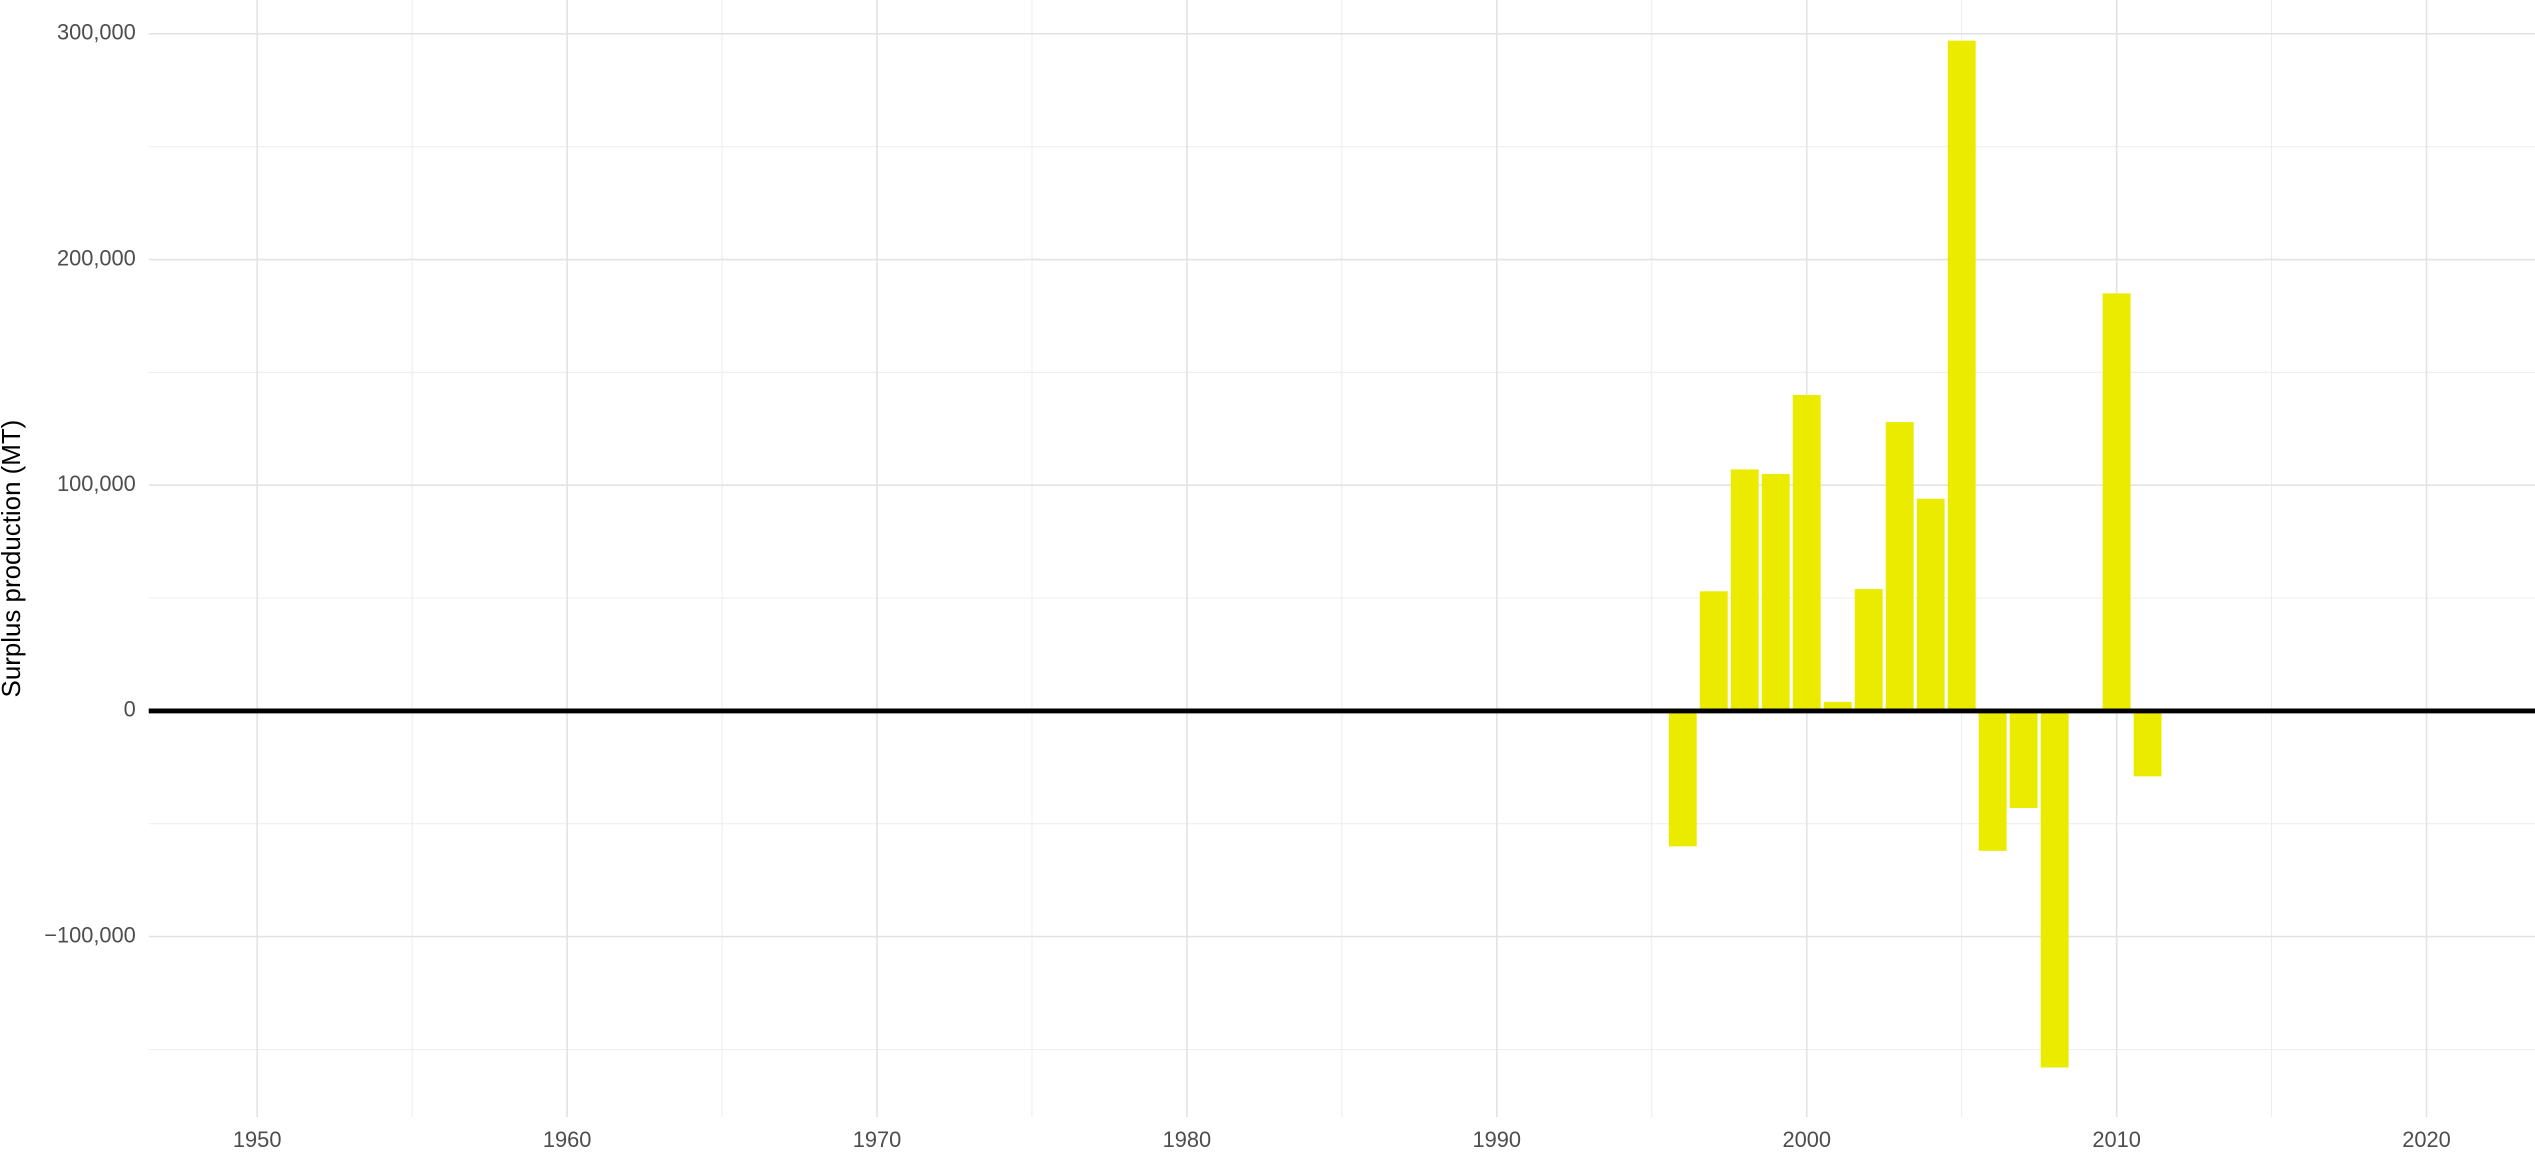  I want to click on y-tick-label: 0, so click(130, 709).